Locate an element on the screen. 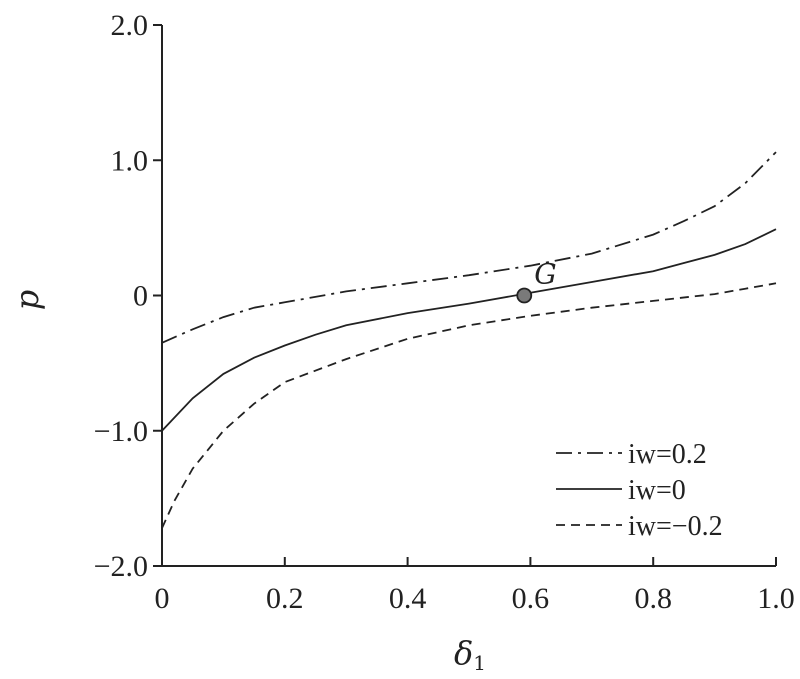 The height and width of the screenshot is (679, 800). legend: iw=0.2 iw=0 iw=−0.2 is located at coordinates (639, 490).